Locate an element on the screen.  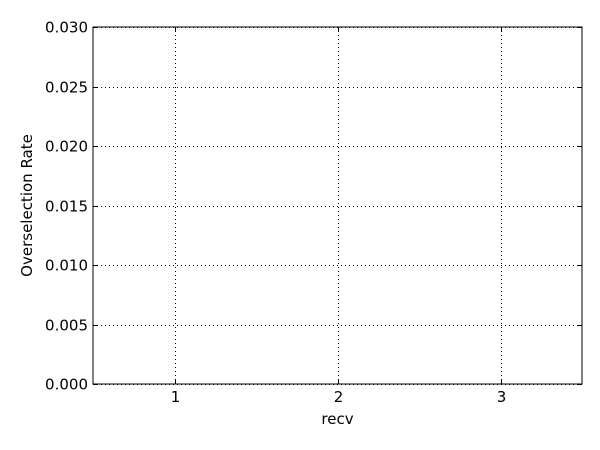
y-tick-label: 0.015 is located at coordinates (66, 207).